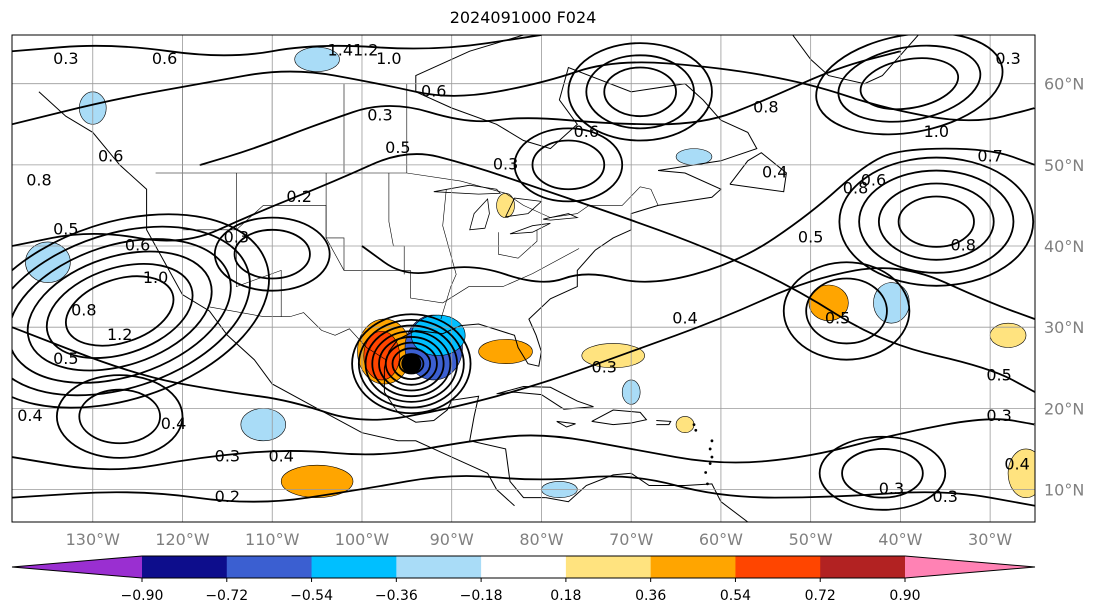 The image size is (1105, 615). What do you see at coordinates (904, 596) in the screenshot?
I see `colorbar-tick-label: 0.90` at bounding box center [904, 596].